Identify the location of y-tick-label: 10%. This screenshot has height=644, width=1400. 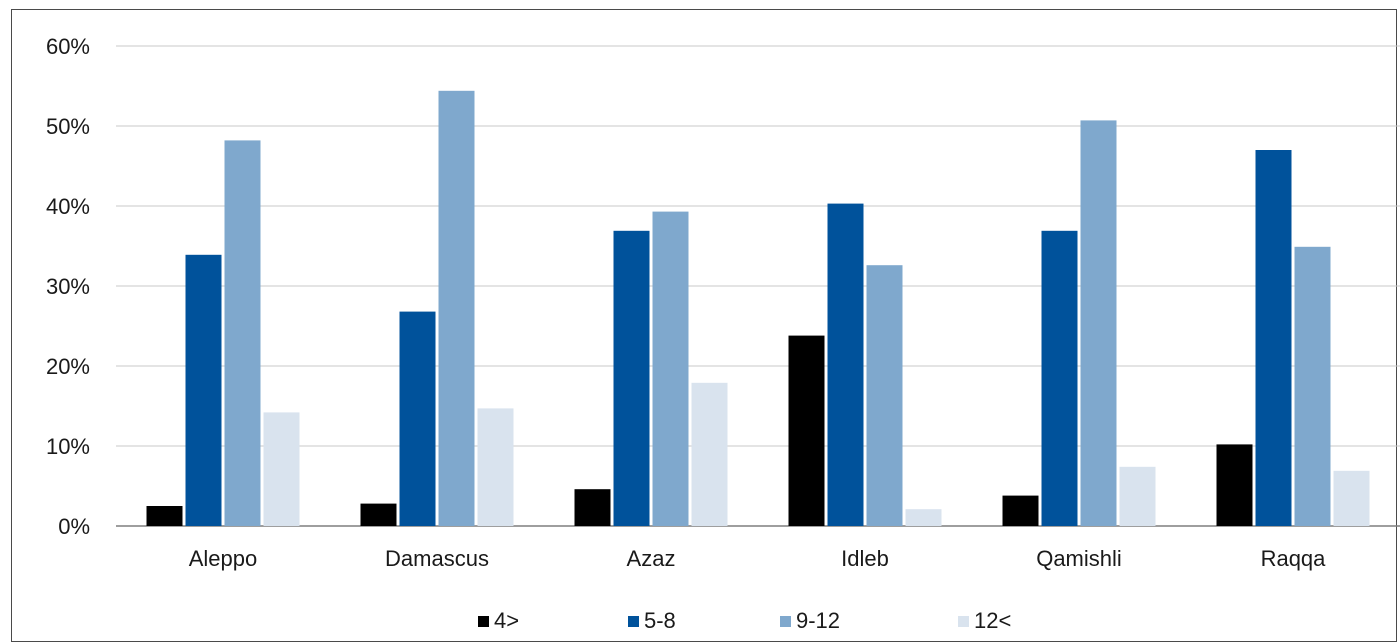
(68, 446).